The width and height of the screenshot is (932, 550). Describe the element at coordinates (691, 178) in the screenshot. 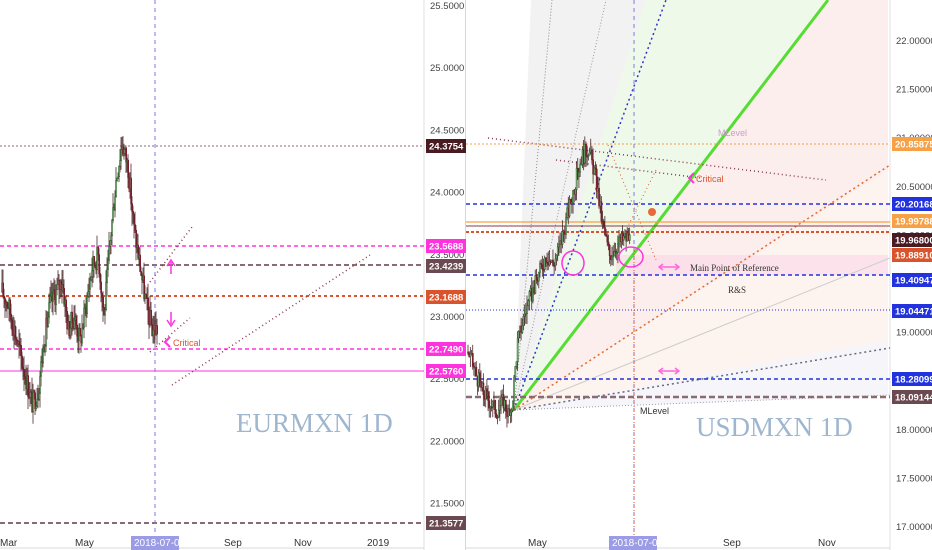

I see `chevron-left-icon` at that location.